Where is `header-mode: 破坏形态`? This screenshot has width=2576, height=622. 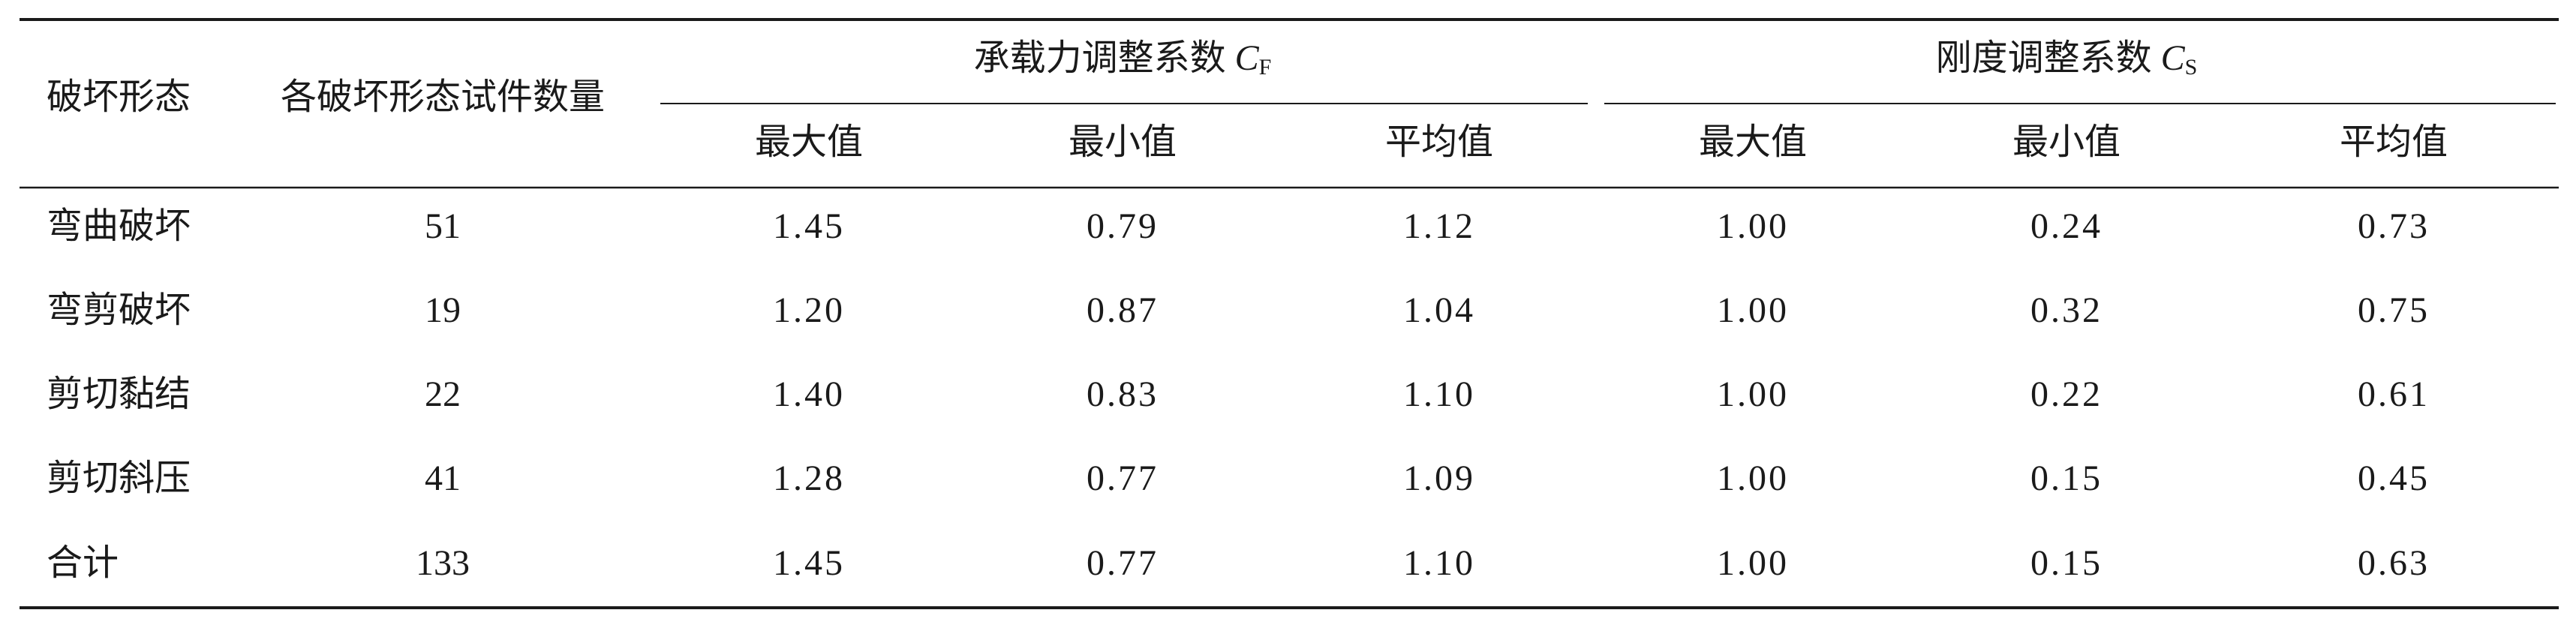
header-mode: 破坏形态 is located at coordinates (119, 97).